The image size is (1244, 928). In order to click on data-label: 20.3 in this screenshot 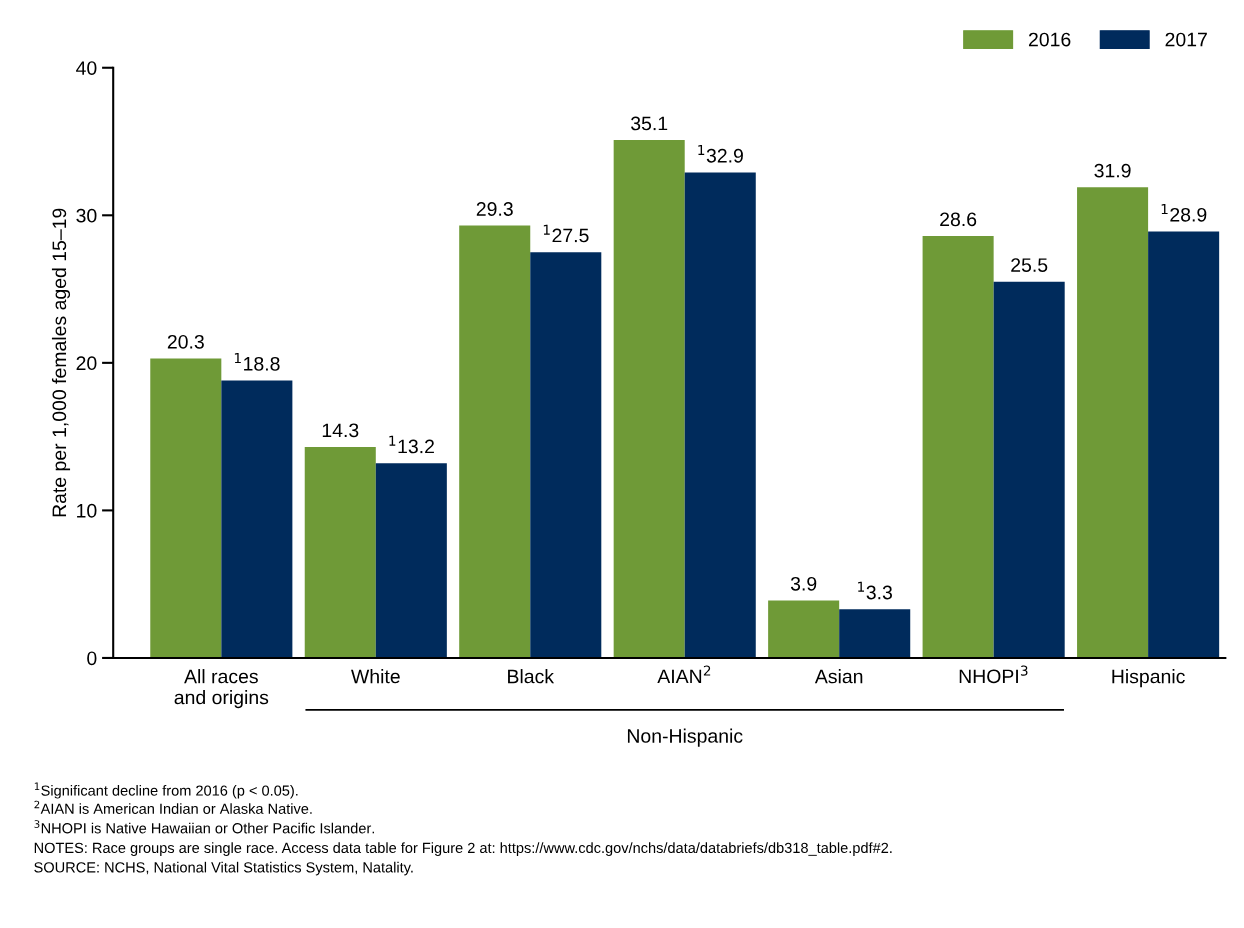, I will do `click(185, 341)`.